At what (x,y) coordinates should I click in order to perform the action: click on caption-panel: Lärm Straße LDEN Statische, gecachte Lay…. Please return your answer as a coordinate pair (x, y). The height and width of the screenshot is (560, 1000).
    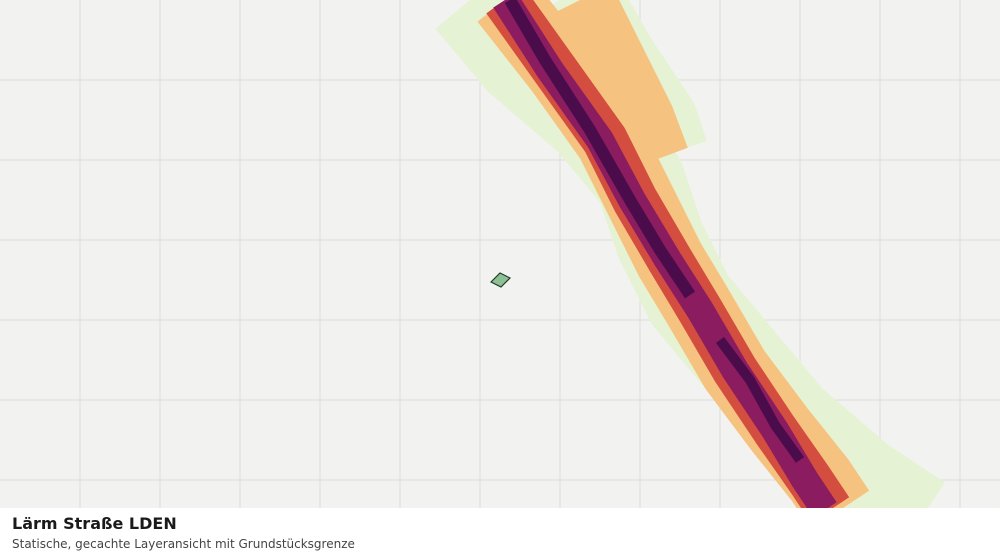
    Looking at the image, I should click on (500, 534).